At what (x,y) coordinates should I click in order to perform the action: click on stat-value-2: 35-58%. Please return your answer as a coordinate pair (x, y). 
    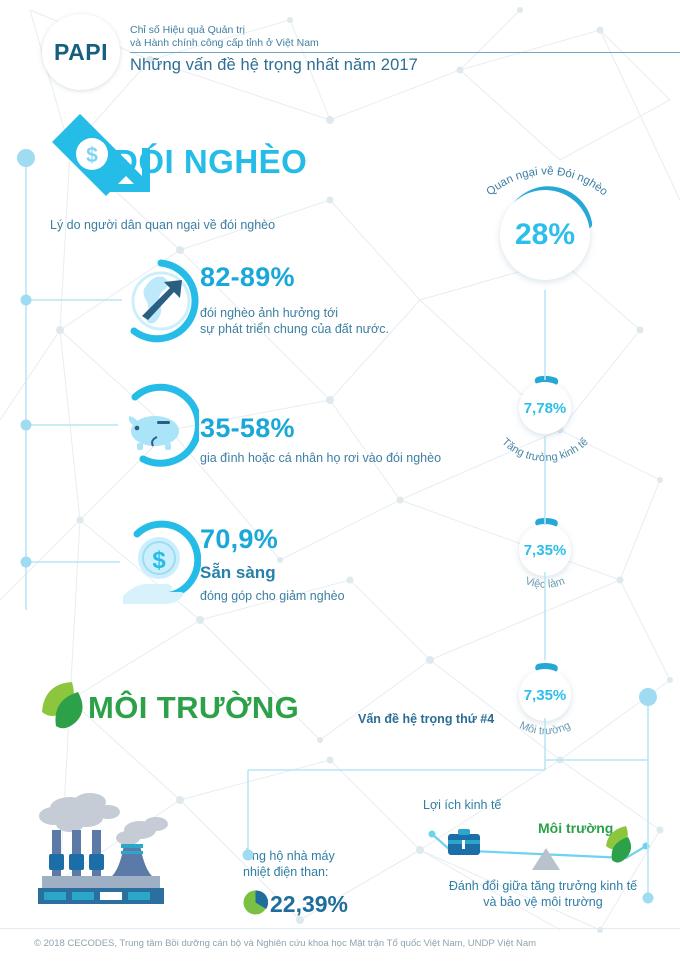
    Looking at the image, I should click on (247, 428).